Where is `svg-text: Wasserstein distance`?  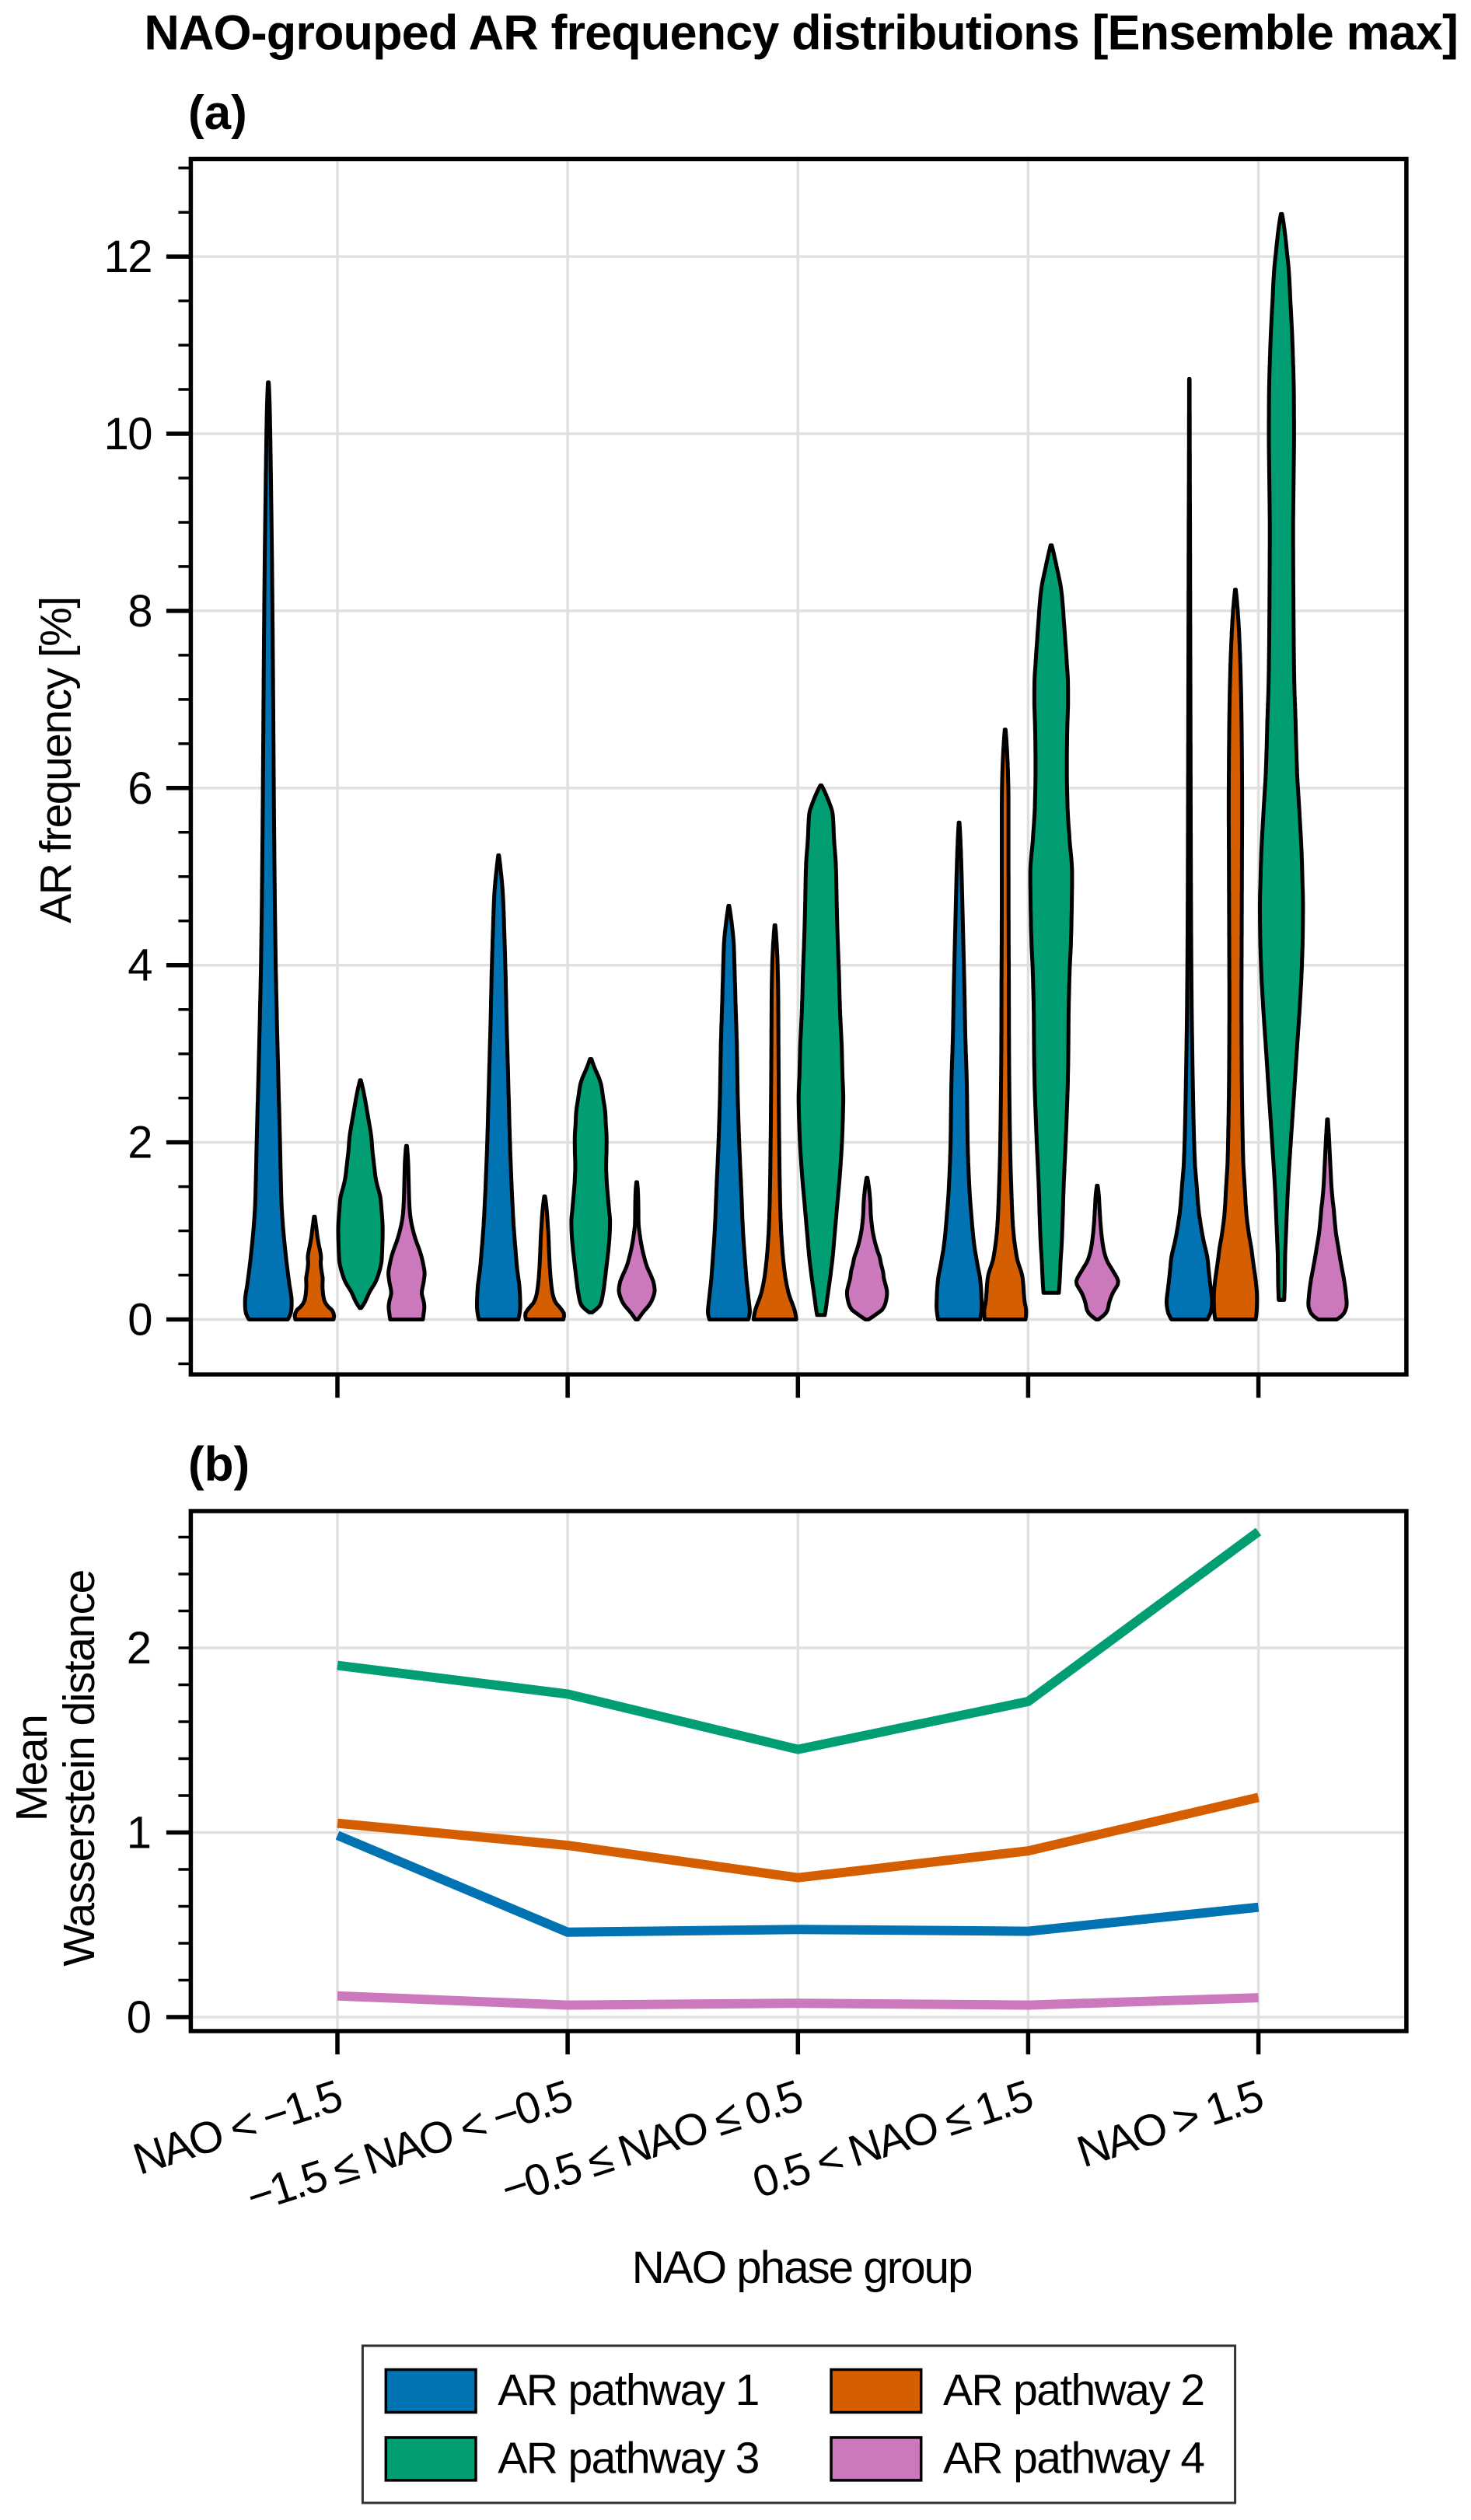
svg-text: Wasserstein distance is located at coordinates (79, 1768).